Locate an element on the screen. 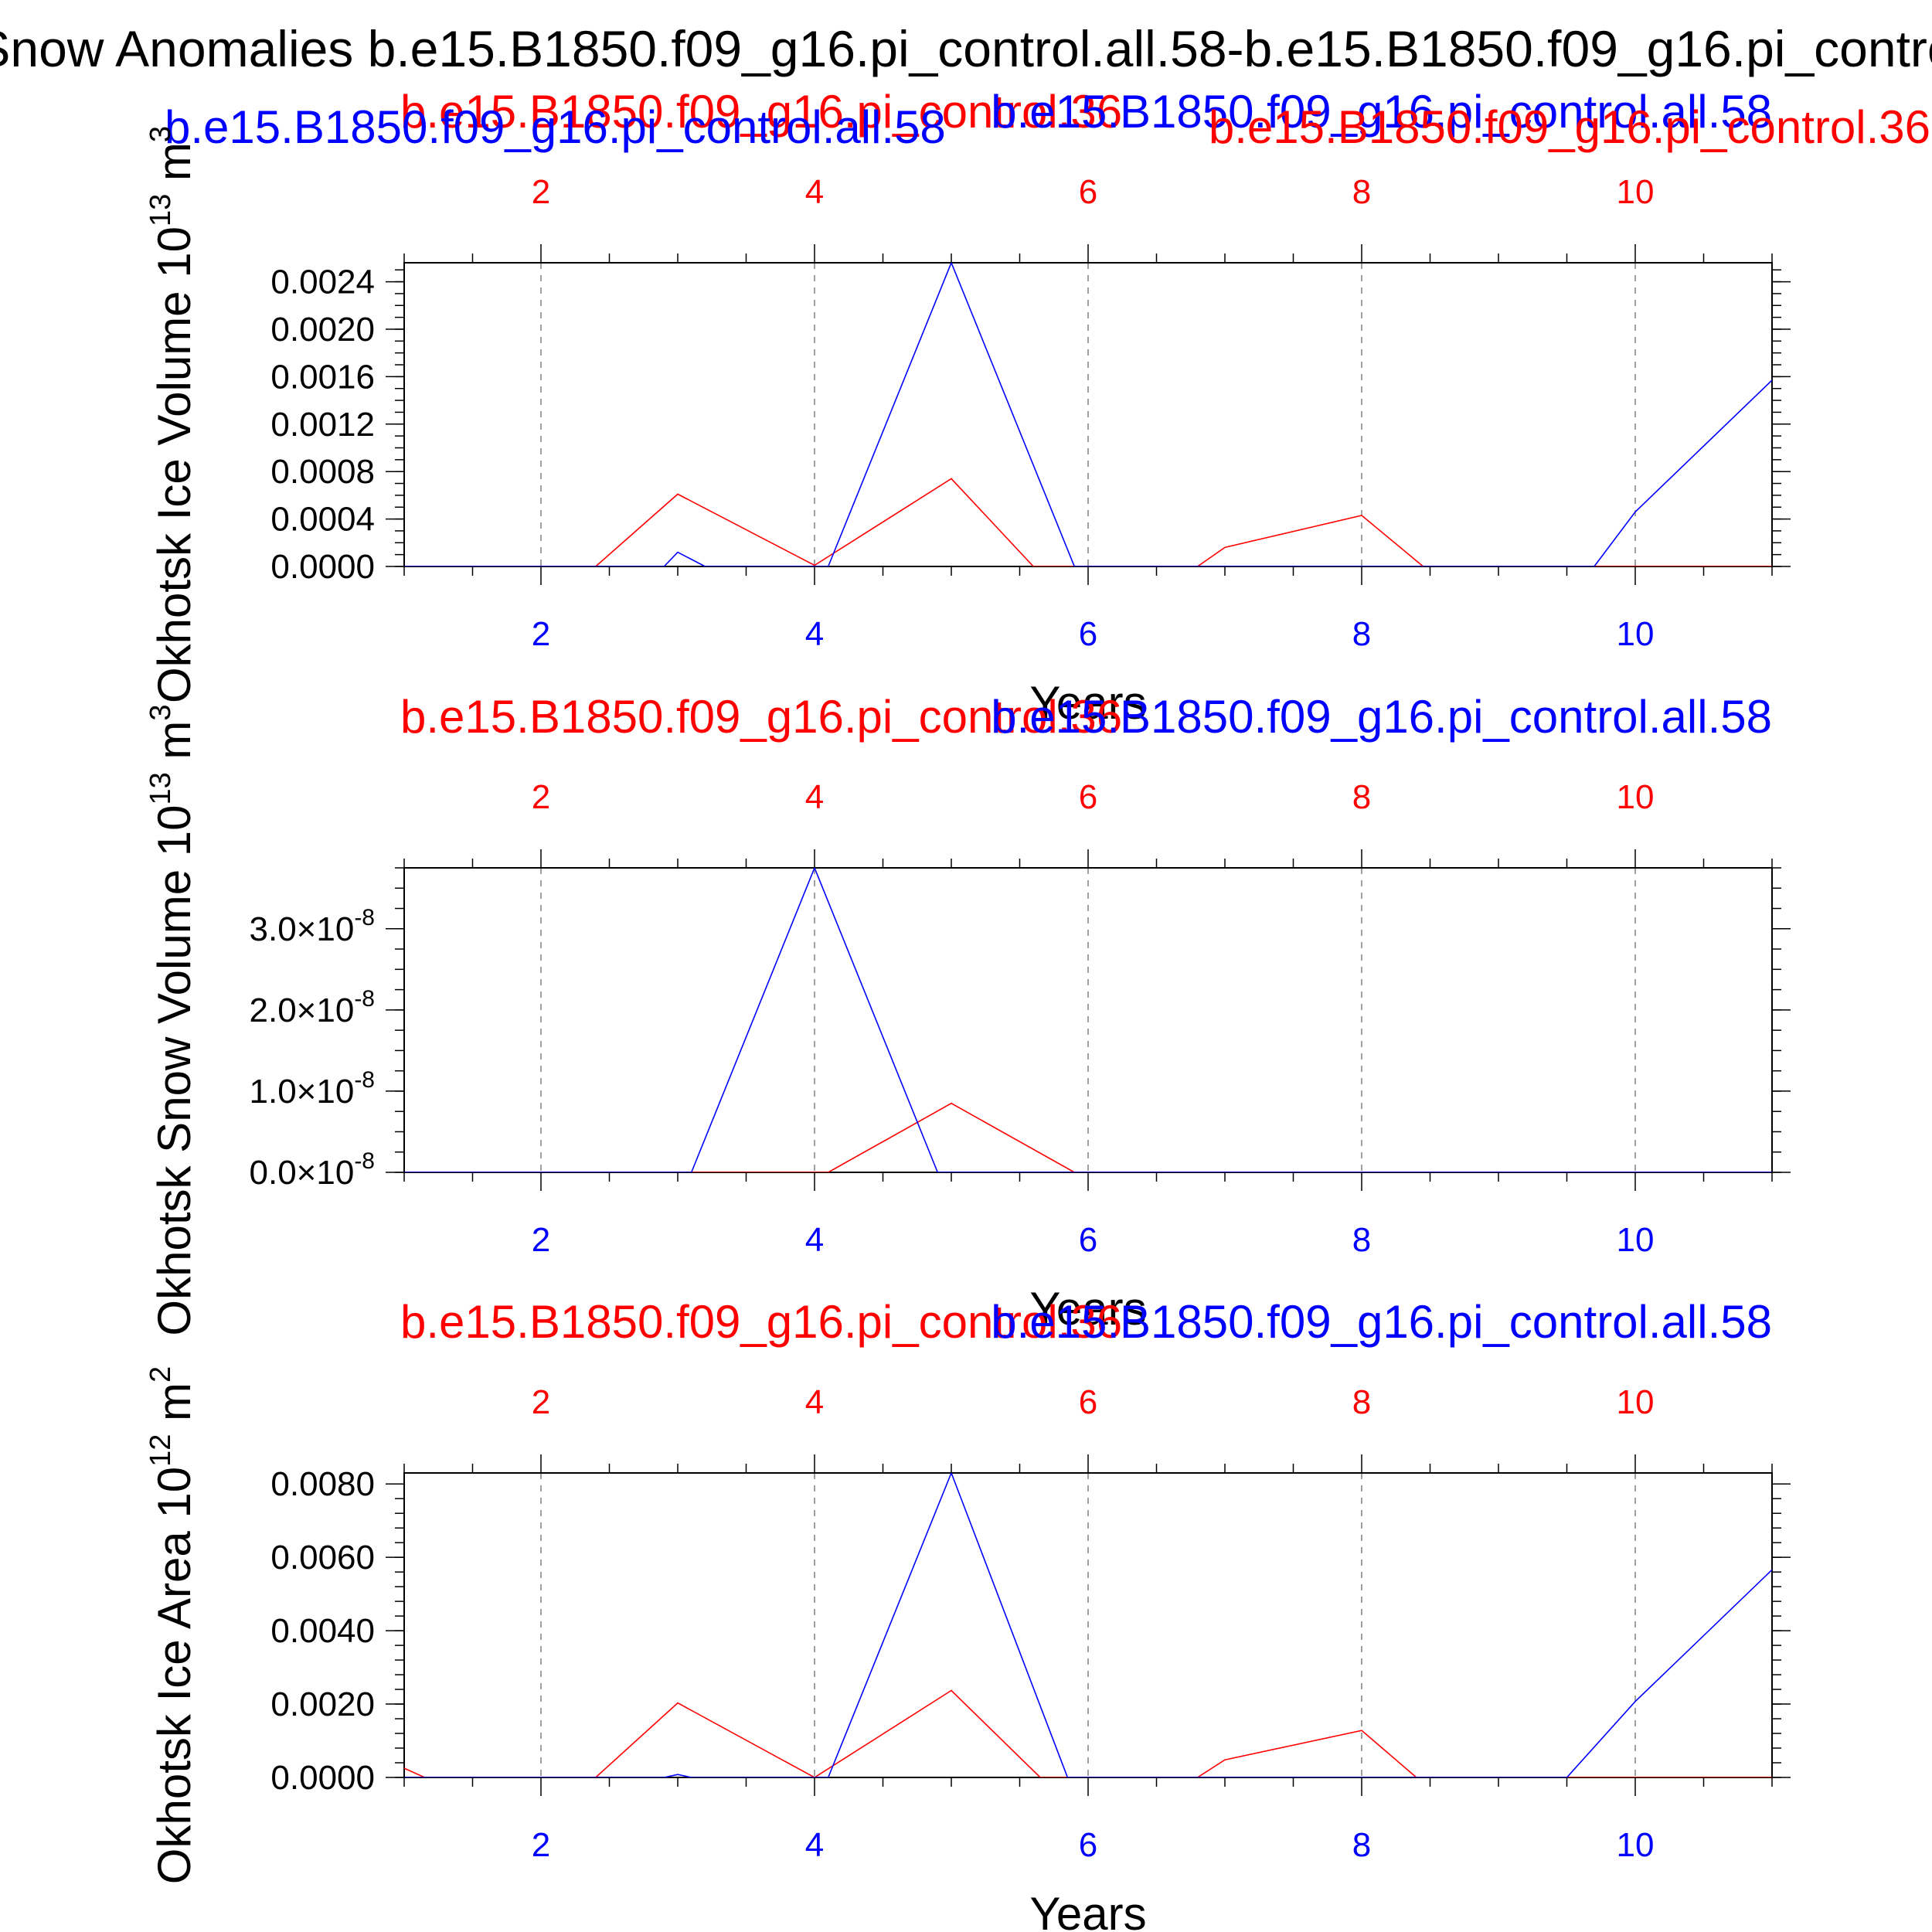  y-tick-label: 0.0016 is located at coordinates (323, 377).